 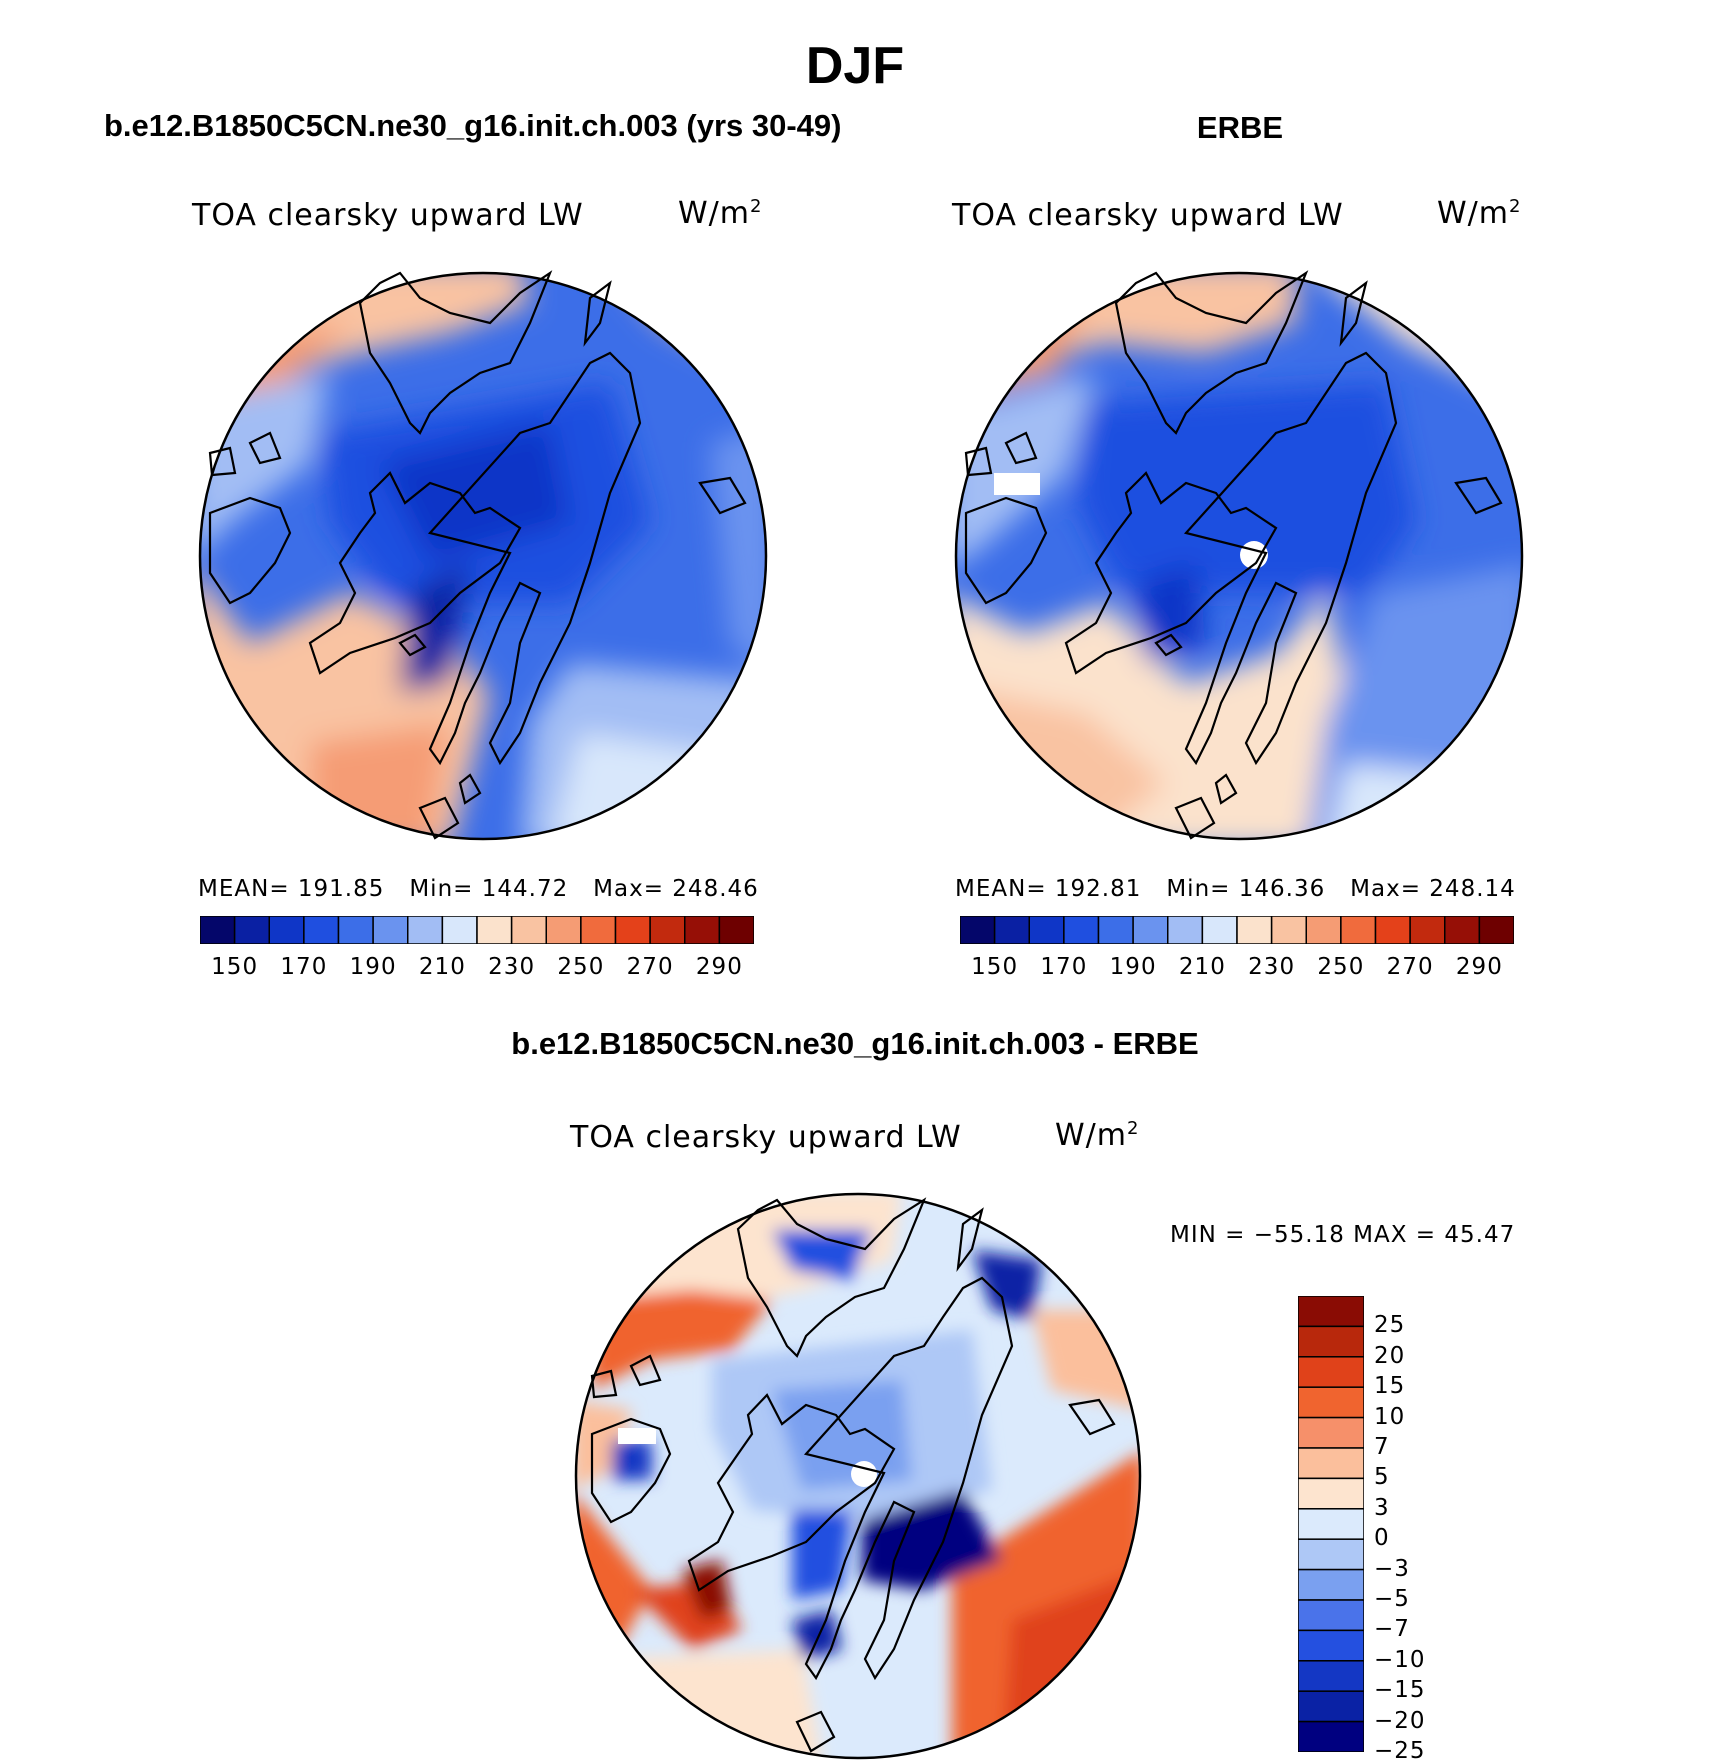 I want to click on panel2-variable: TOA clearsky upward LW, so click(x=1148, y=215).